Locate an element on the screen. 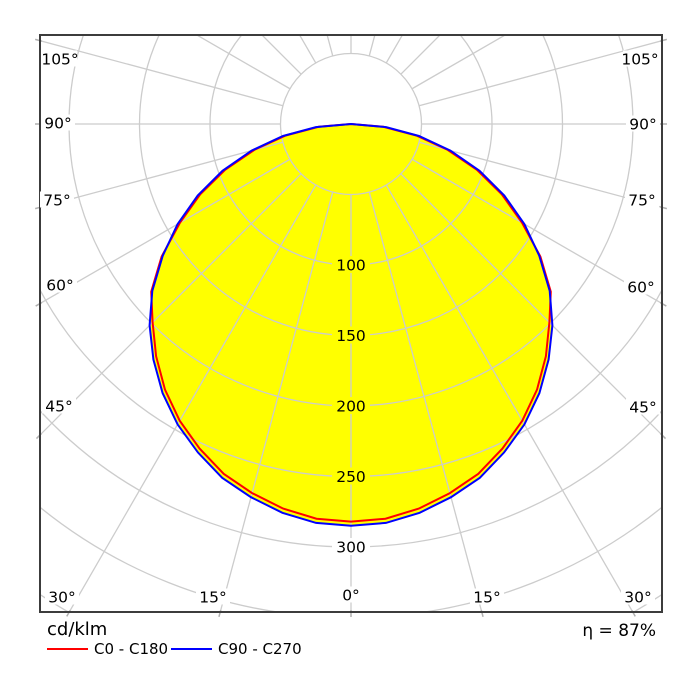 The width and height of the screenshot is (700, 700). legend-label-c90-c270: C90 - C270 is located at coordinates (260, 649).